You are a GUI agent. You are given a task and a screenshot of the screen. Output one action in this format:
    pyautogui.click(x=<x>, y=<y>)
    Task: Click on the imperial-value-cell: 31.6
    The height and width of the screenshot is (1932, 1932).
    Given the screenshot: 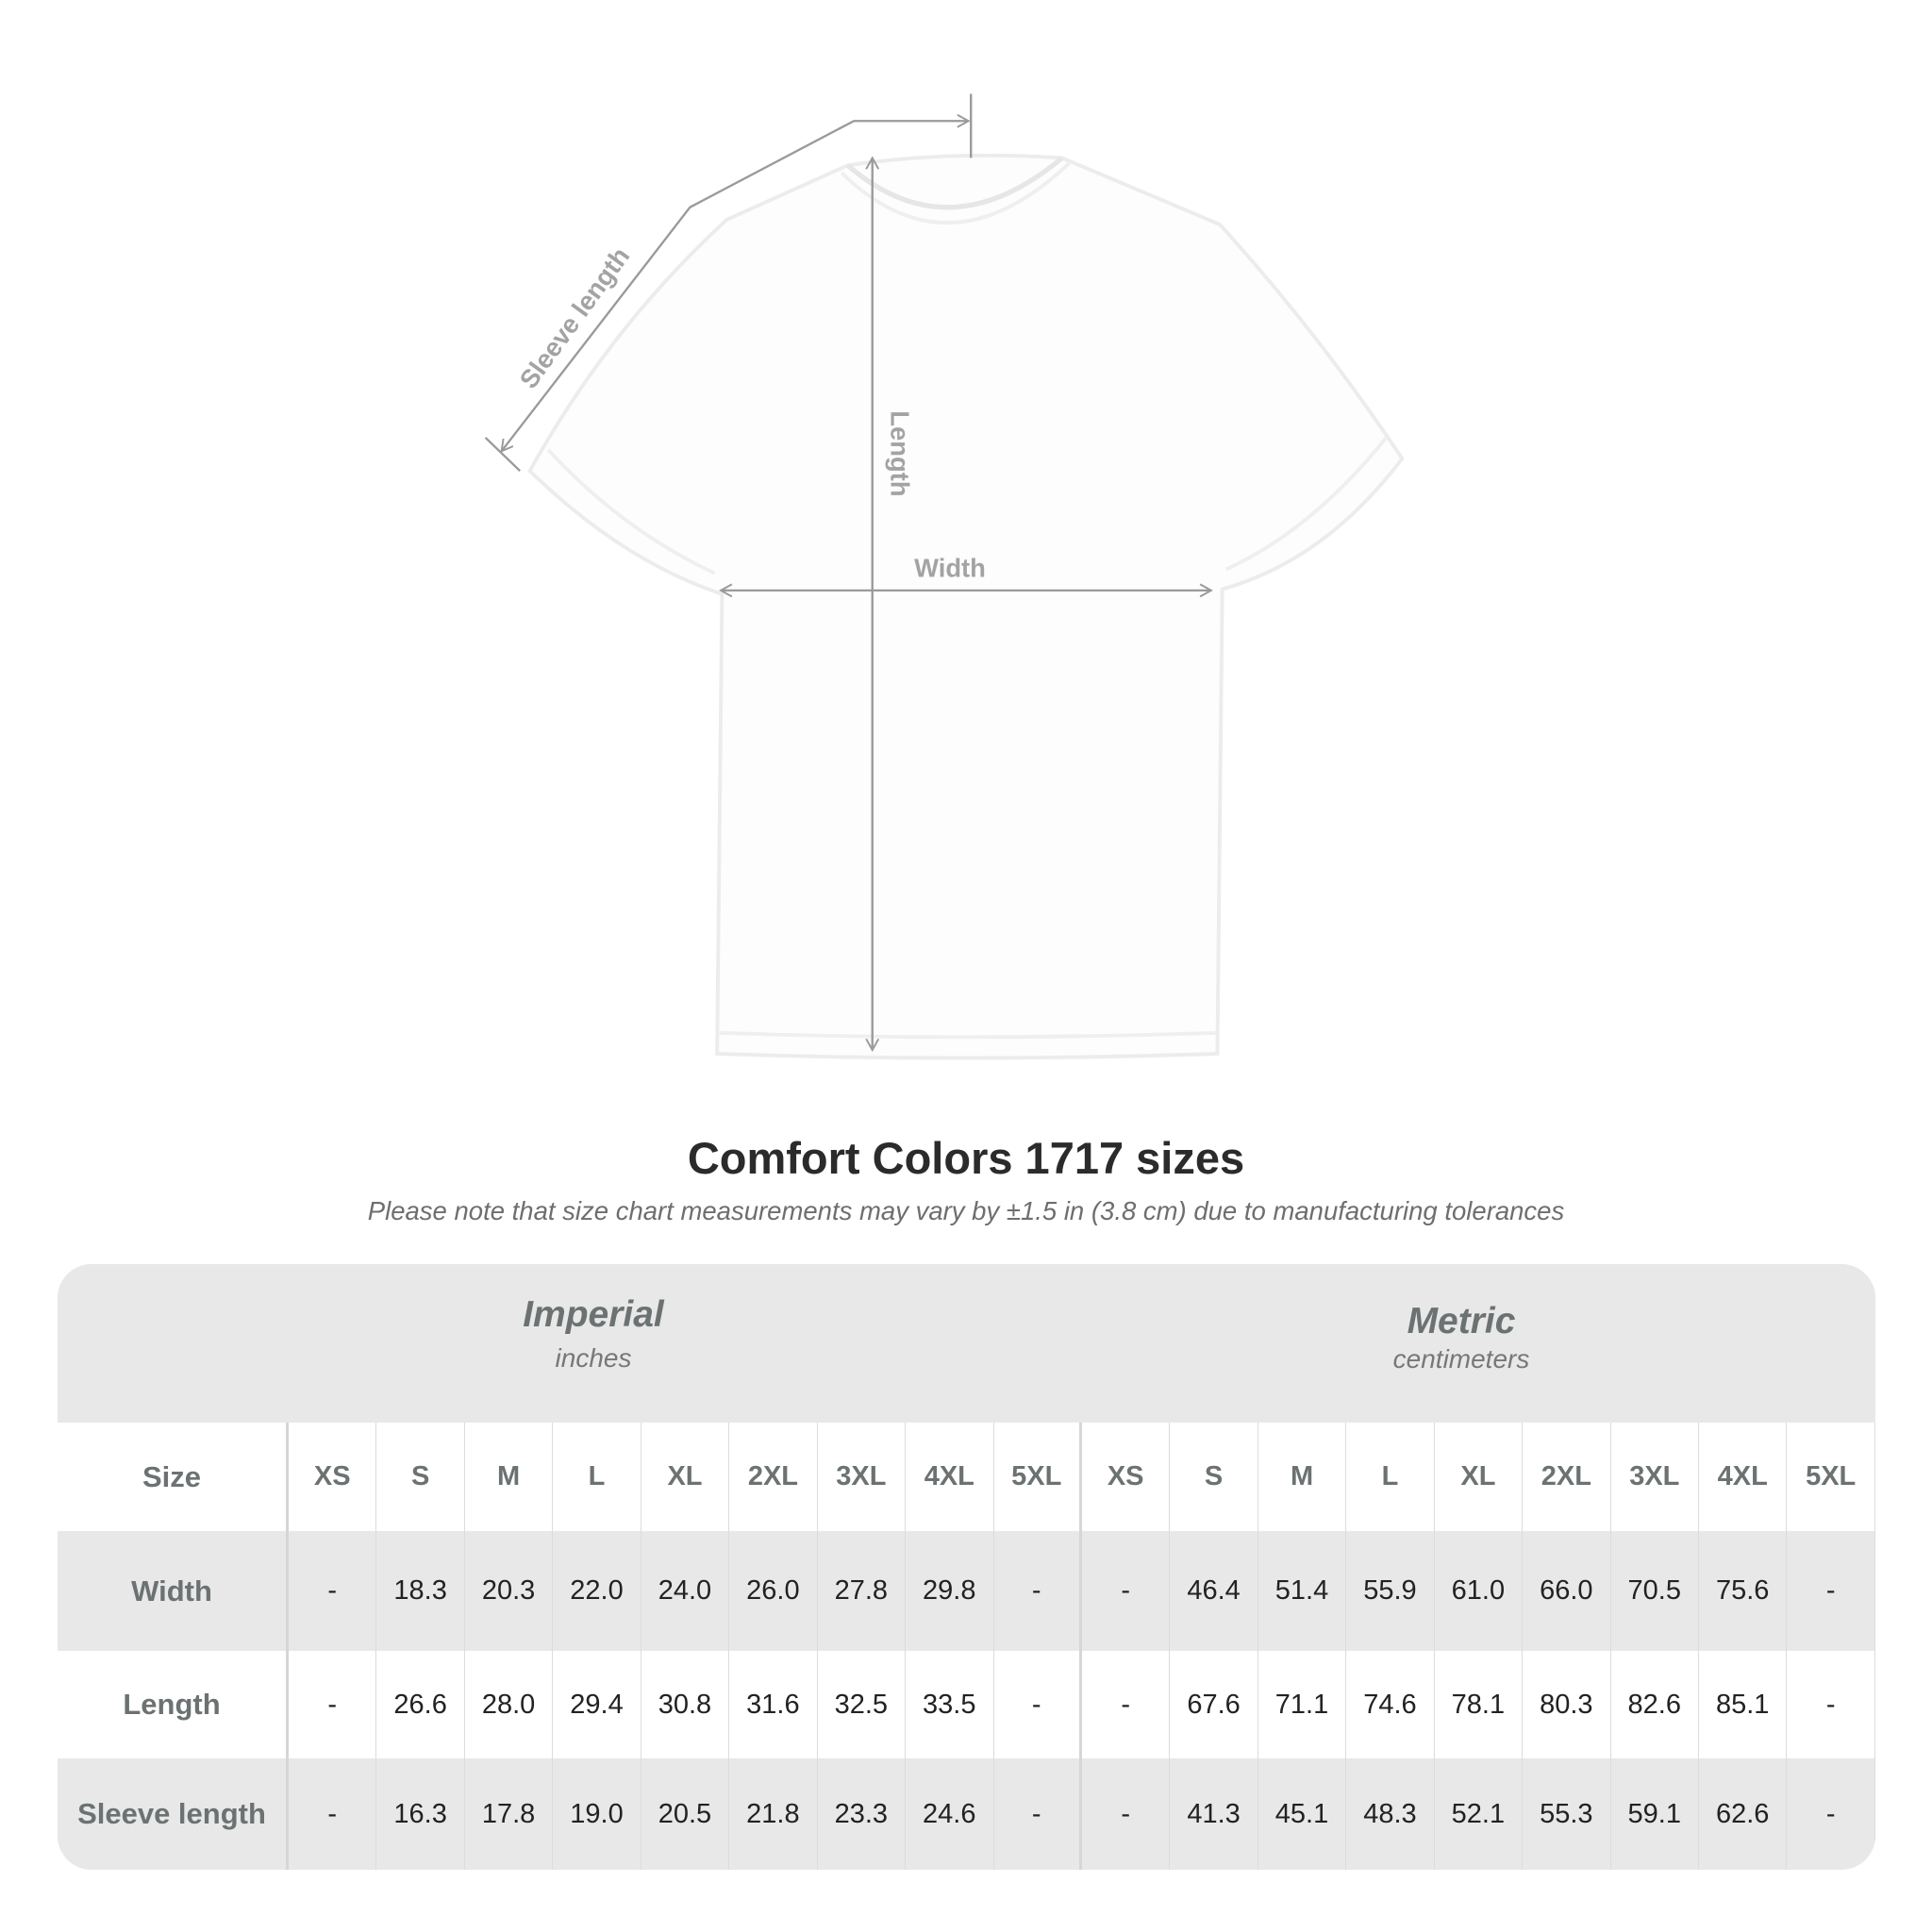 What is the action you would take?
    pyautogui.click(x=773, y=1704)
    